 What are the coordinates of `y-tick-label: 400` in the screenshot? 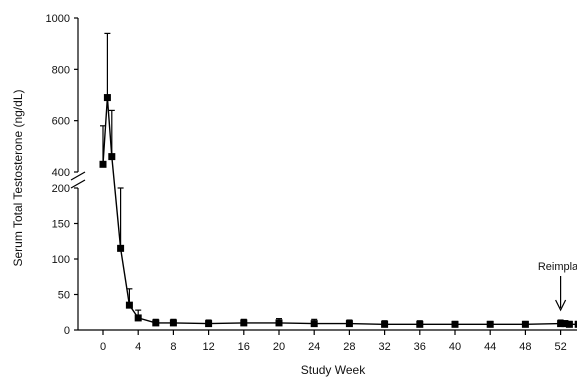 It's located at (61, 173).